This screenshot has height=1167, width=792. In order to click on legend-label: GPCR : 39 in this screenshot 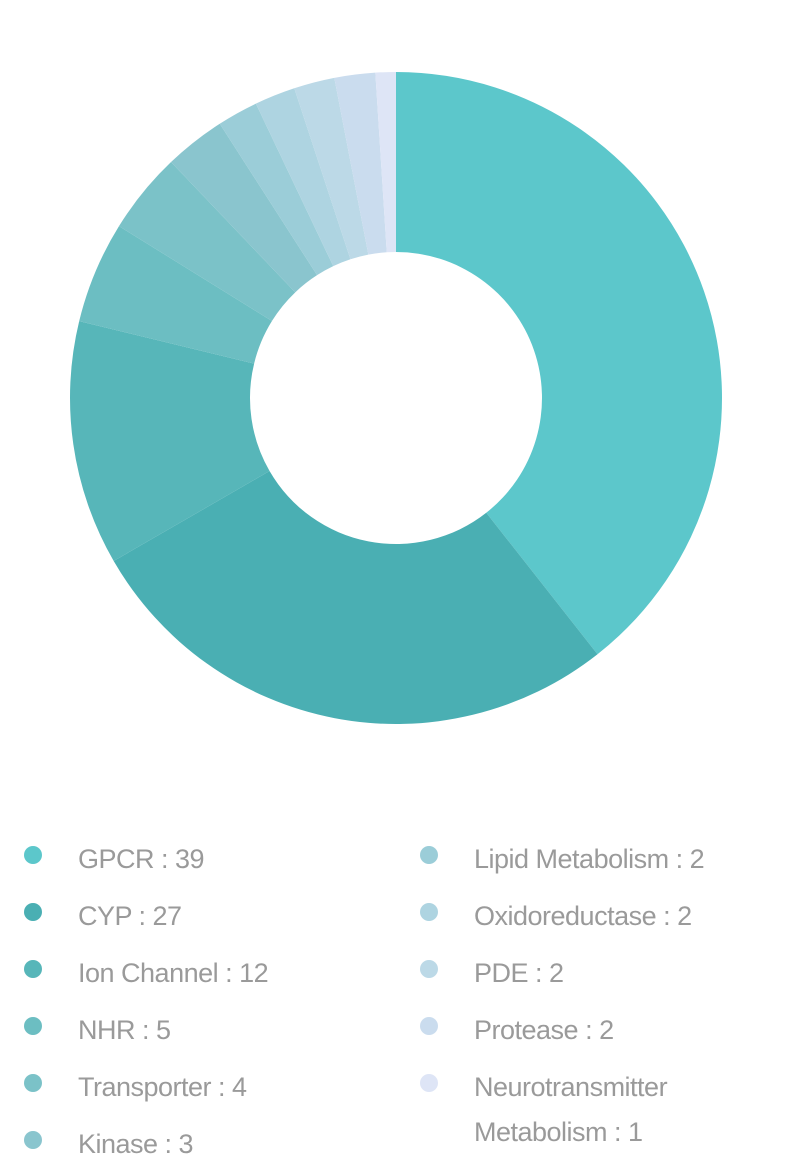, I will do `click(141, 859)`.